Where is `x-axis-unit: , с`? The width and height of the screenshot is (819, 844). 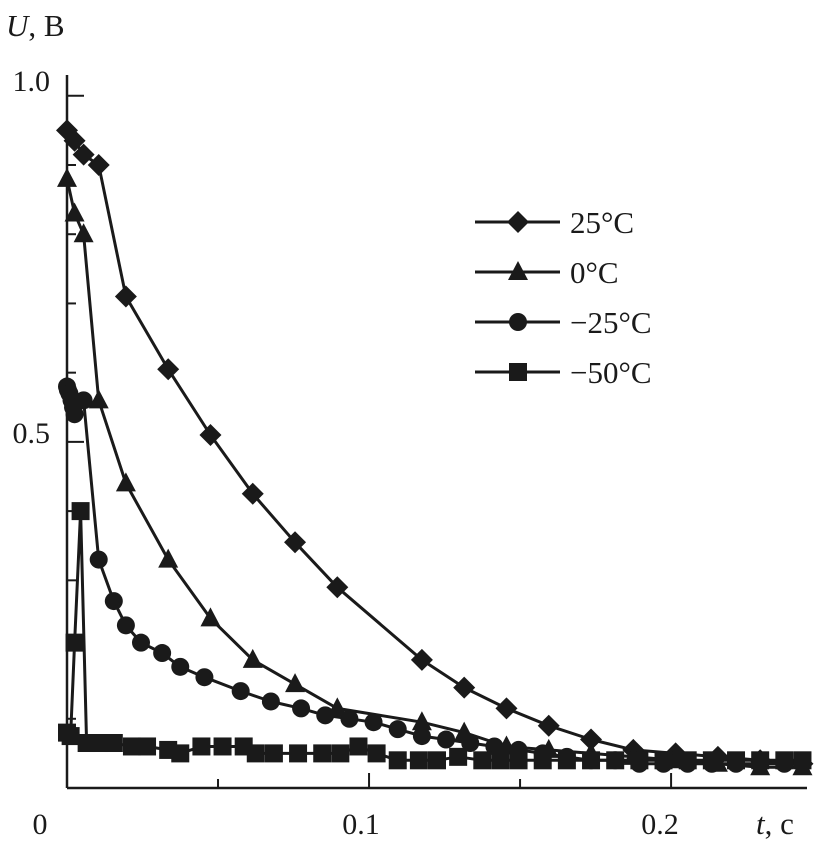 x-axis-unit: , с is located at coordinates (779, 823).